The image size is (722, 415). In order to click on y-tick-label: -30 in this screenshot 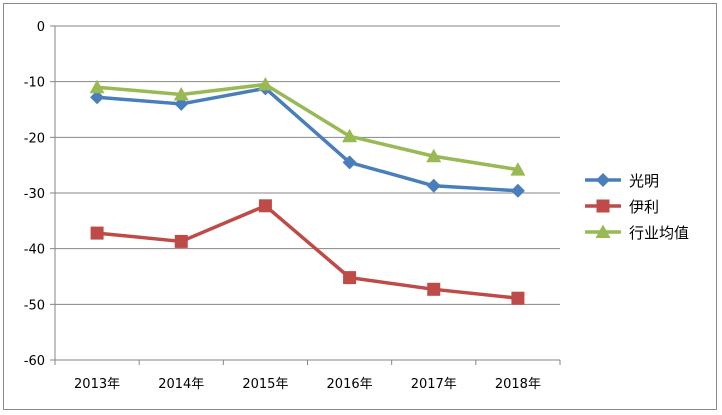, I will do `click(34, 194)`.